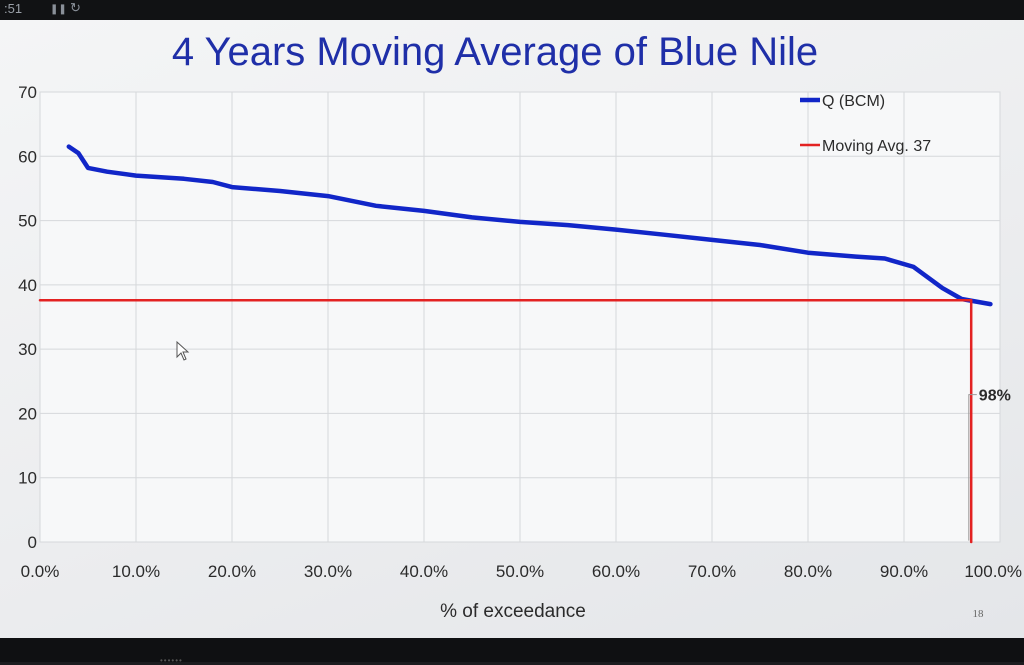 The image size is (1024, 665). Describe the element at coordinates (972, 467) in the screenshot. I see `annotation-leader` at that location.